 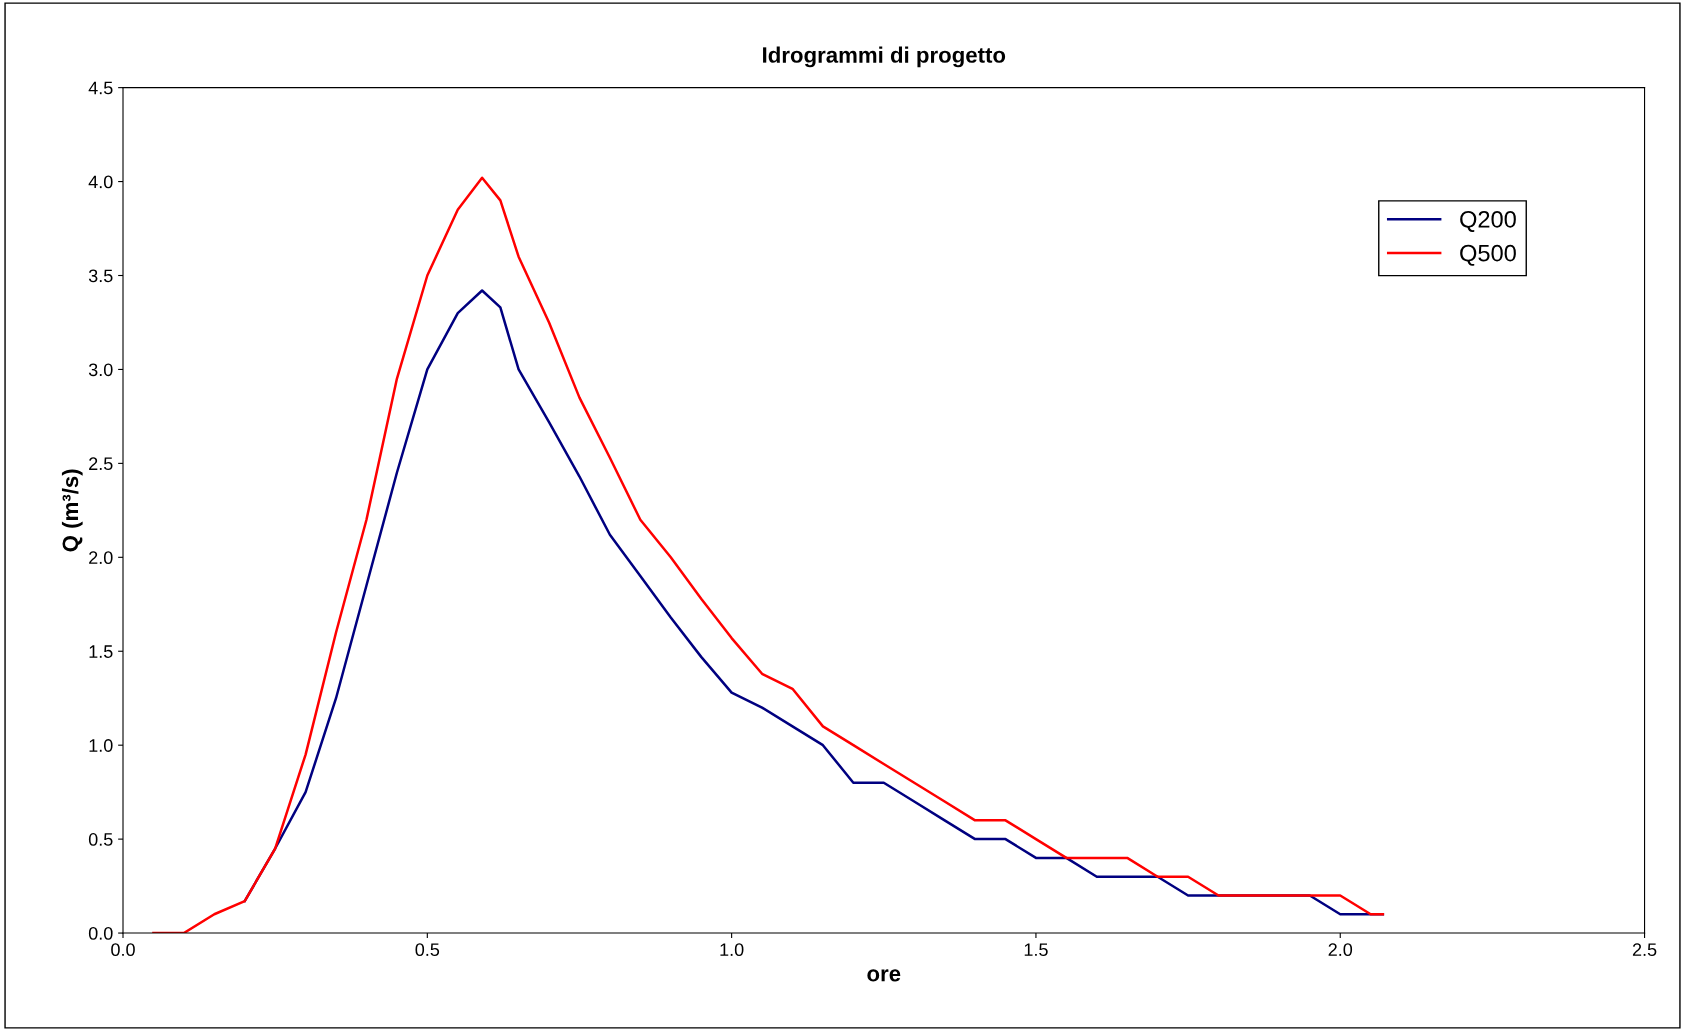 What do you see at coordinates (1340, 950) in the screenshot?
I see `x-tick-label: 2.0` at bounding box center [1340, 950].